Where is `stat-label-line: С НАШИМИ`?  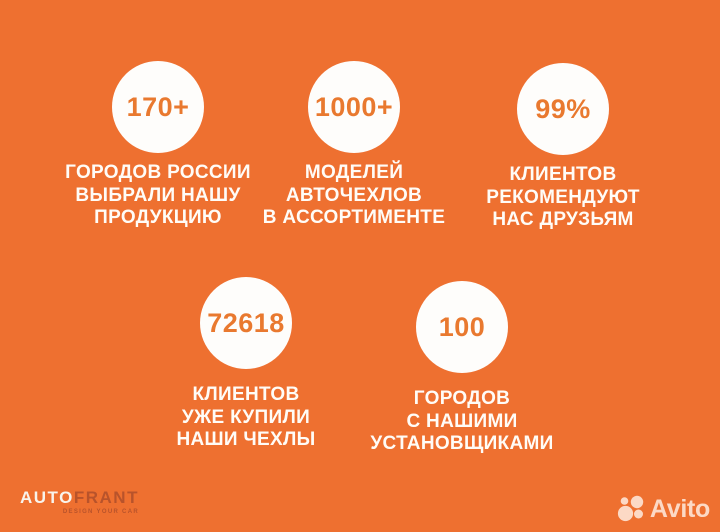 stat-label-line: С НАШИМИ is located at coordinates (462, 421).